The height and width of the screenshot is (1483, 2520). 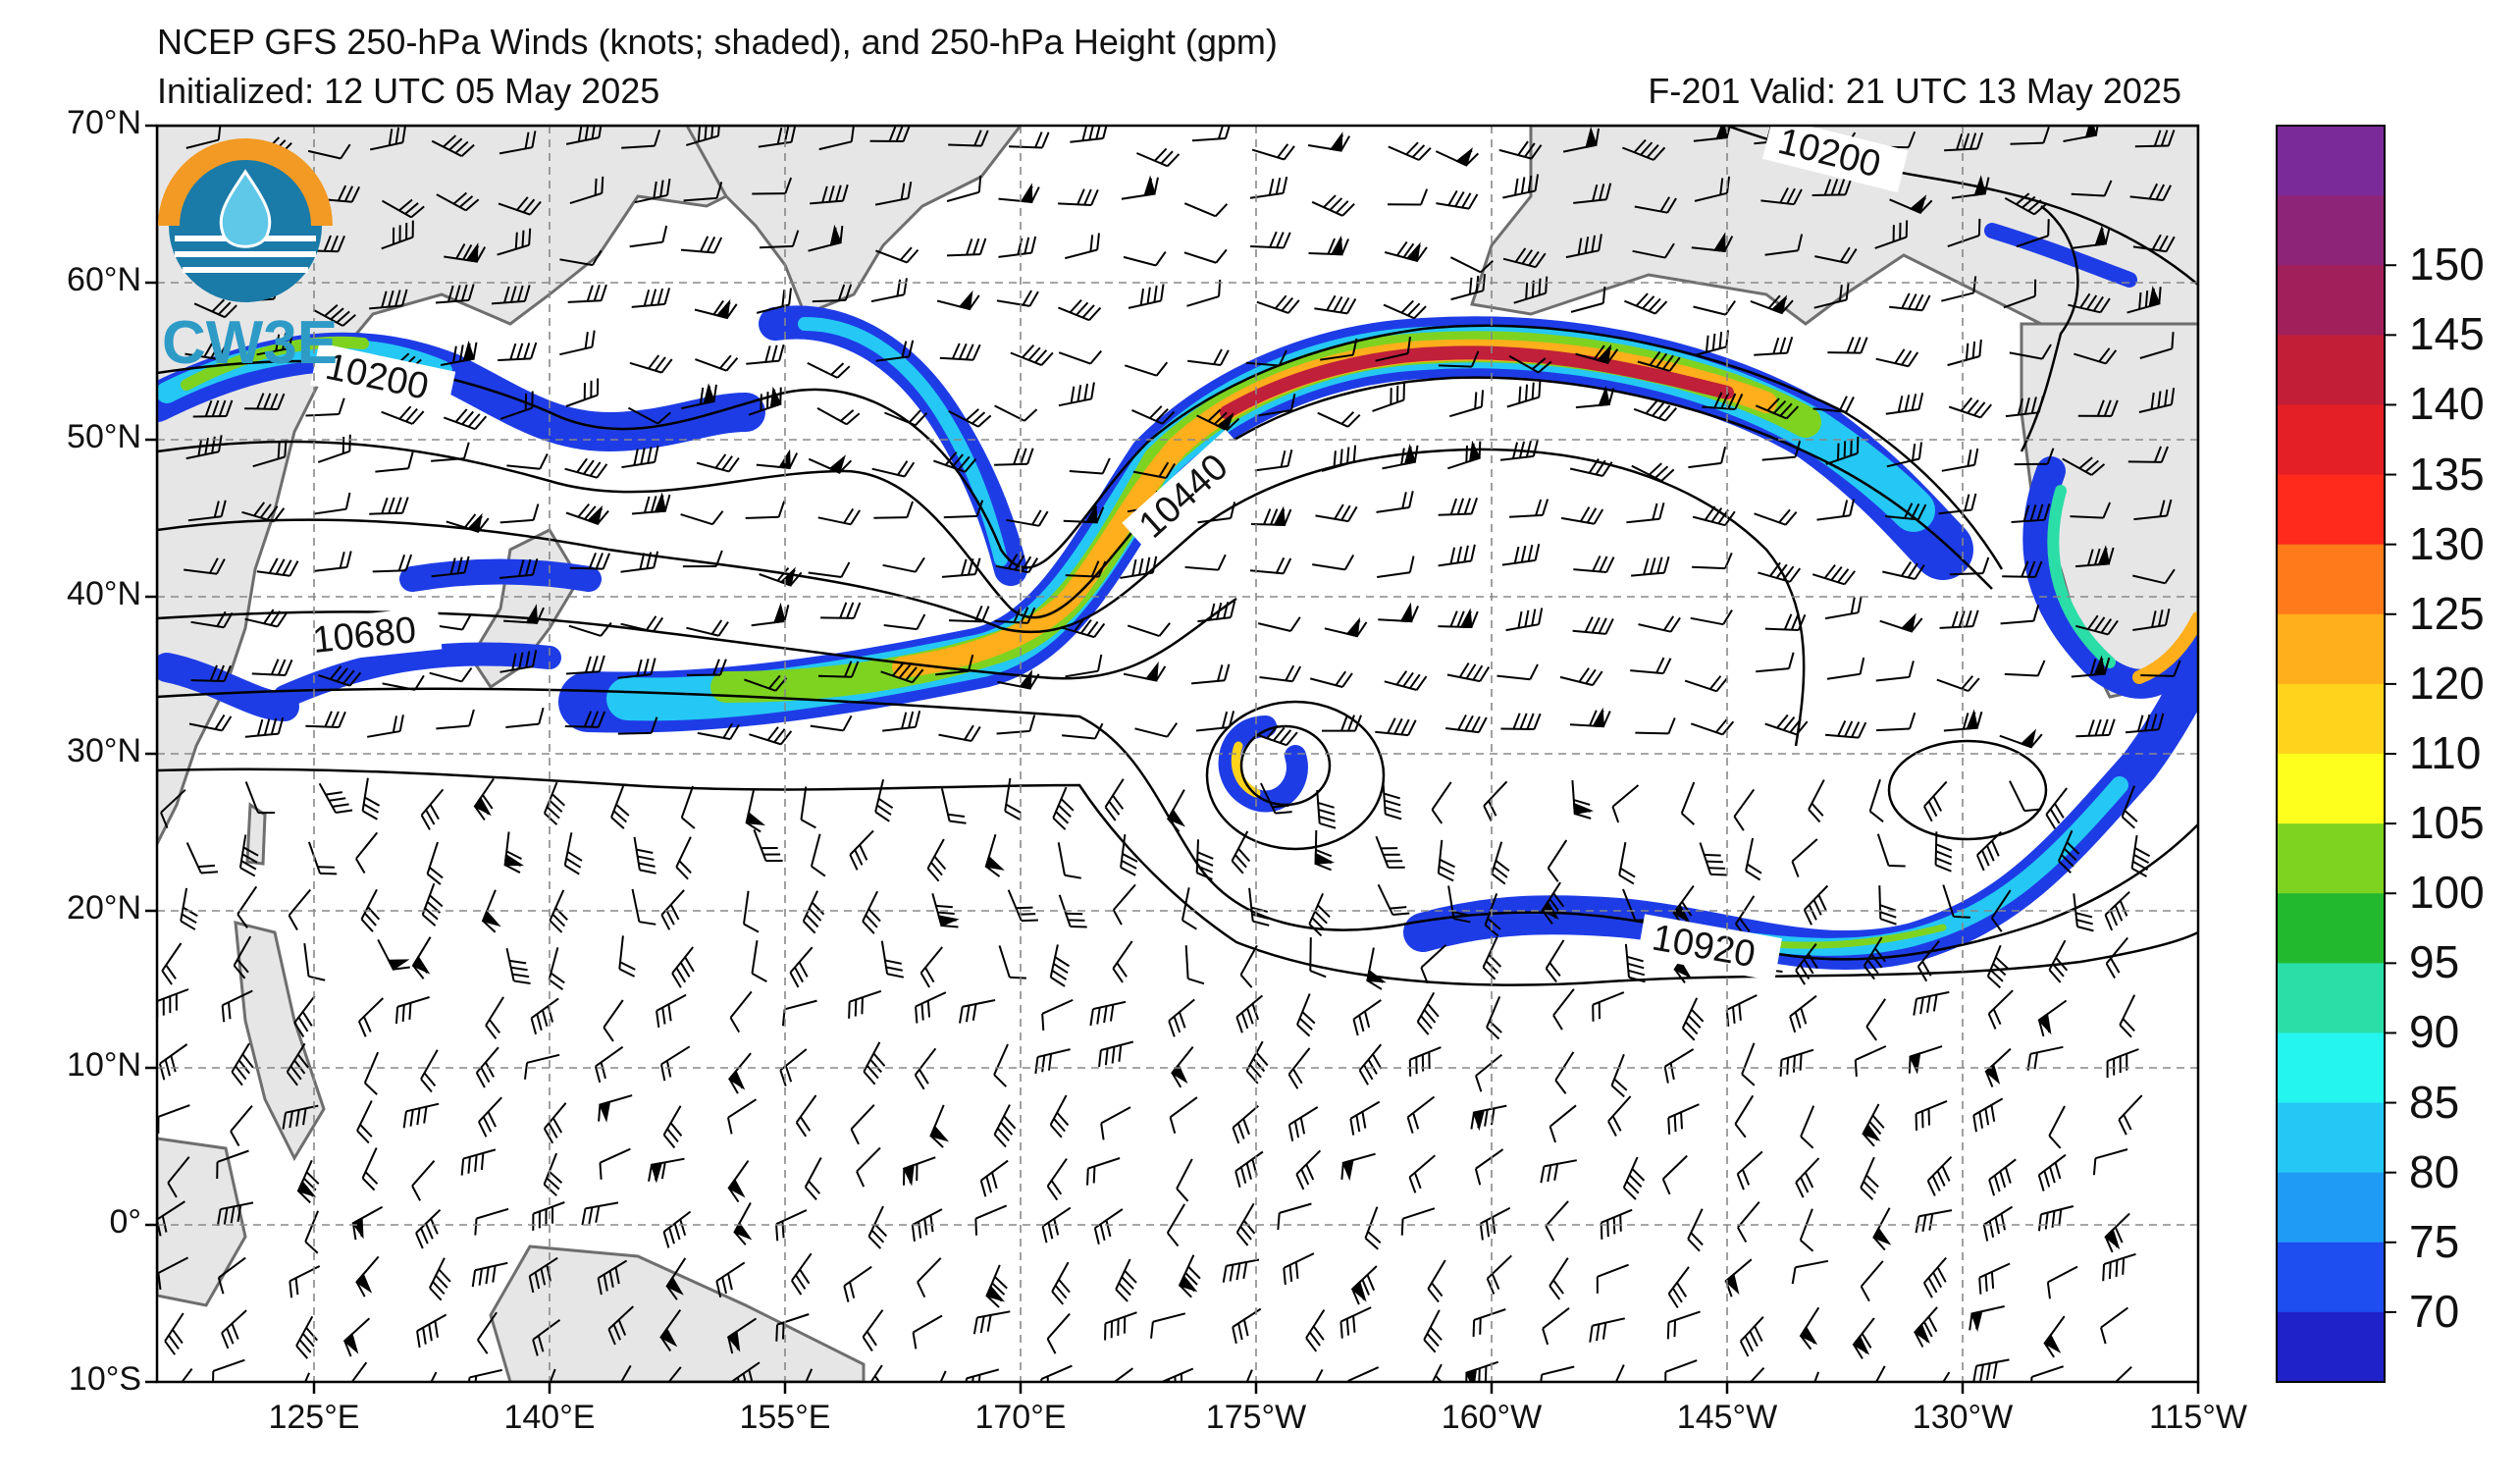 What do you see at coordinates (104, 123) in the screenshot?
I see `lat-label: 70°N` at bounding box center [104, 123].